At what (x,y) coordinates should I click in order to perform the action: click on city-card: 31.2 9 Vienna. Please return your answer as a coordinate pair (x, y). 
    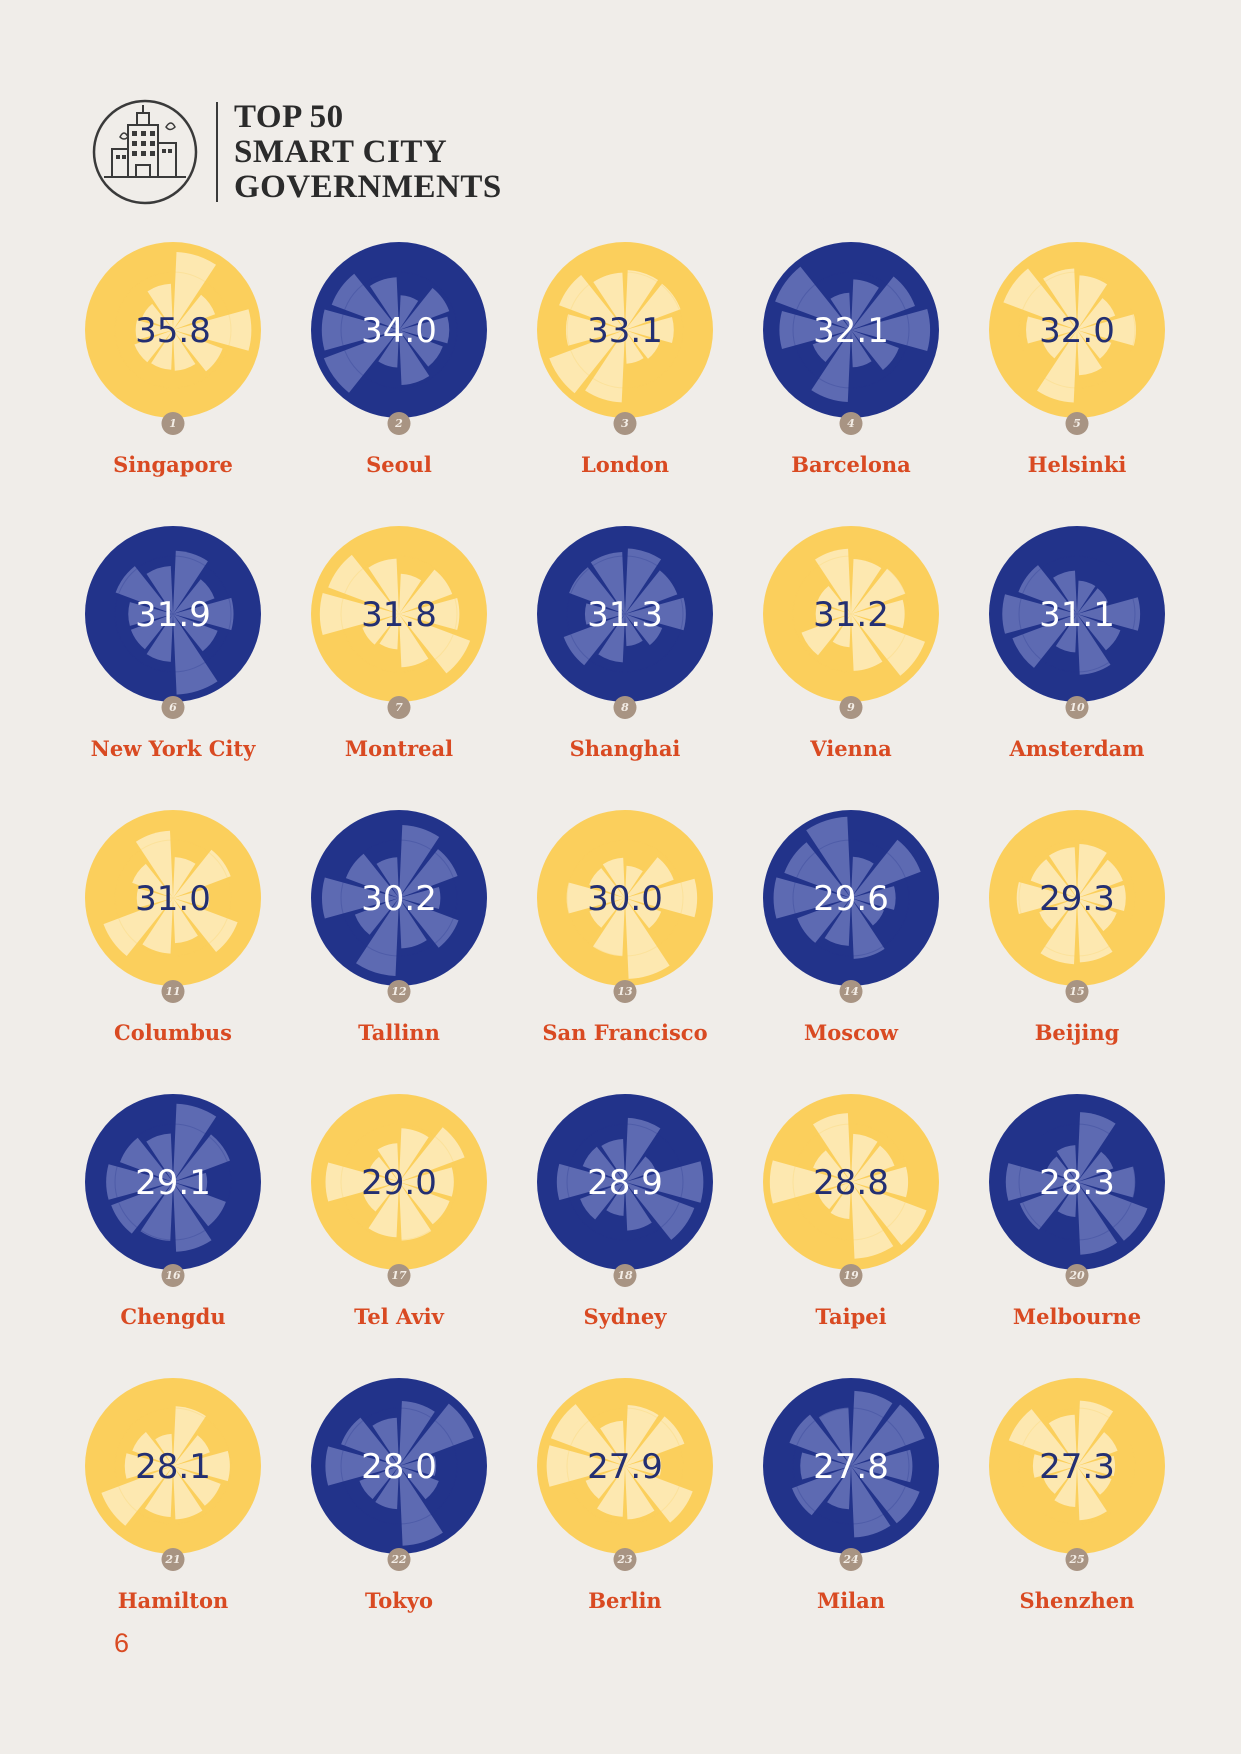
    Looking at the image, I should click on (851, 662).